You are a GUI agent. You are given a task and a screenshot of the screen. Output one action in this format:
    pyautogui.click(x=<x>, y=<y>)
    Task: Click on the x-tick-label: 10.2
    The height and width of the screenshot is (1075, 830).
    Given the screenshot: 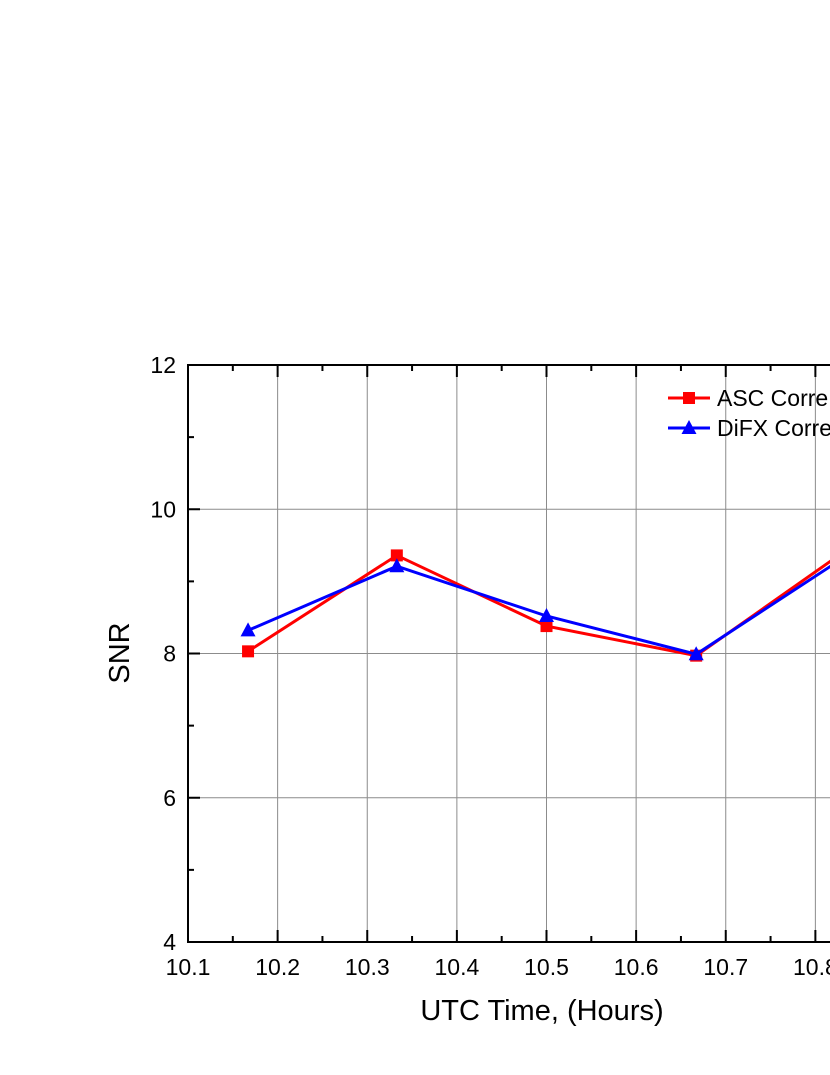 What is the action you would take?
    pyautogui.click(x=277, y=967)
    